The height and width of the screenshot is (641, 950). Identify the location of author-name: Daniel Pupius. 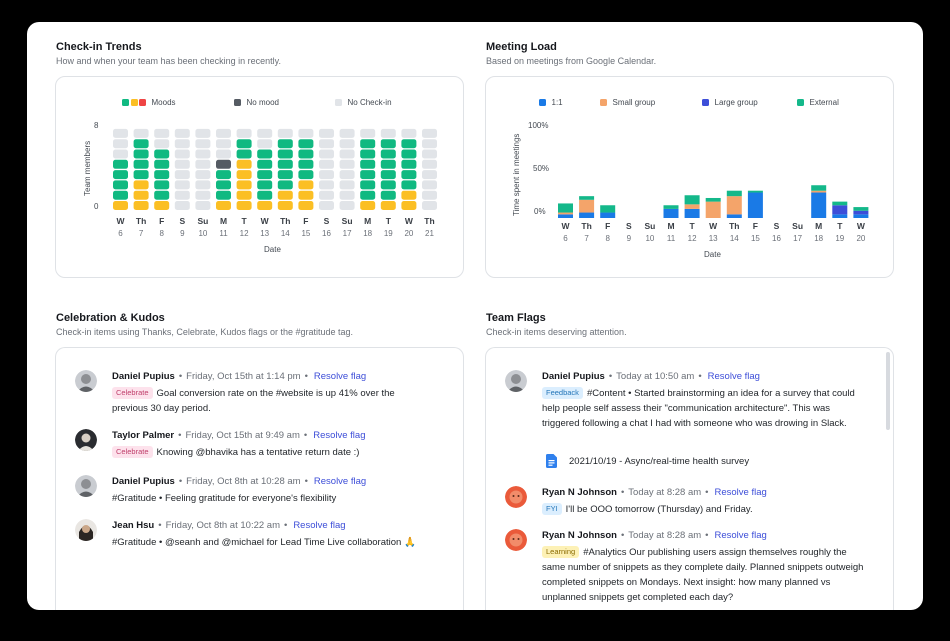
(143, 376).